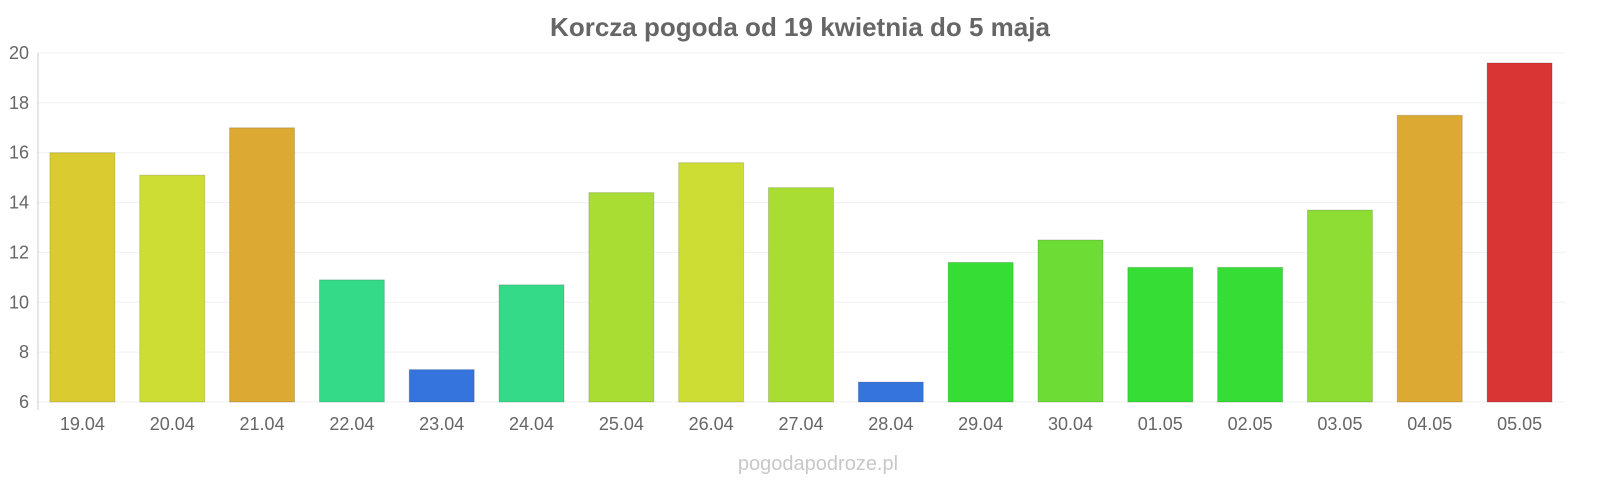 This screenshot has height=480, width=1600. Describe the element at coordinates (24, 352) in the screenshot. I see `y-tick-label: 8` at that location.